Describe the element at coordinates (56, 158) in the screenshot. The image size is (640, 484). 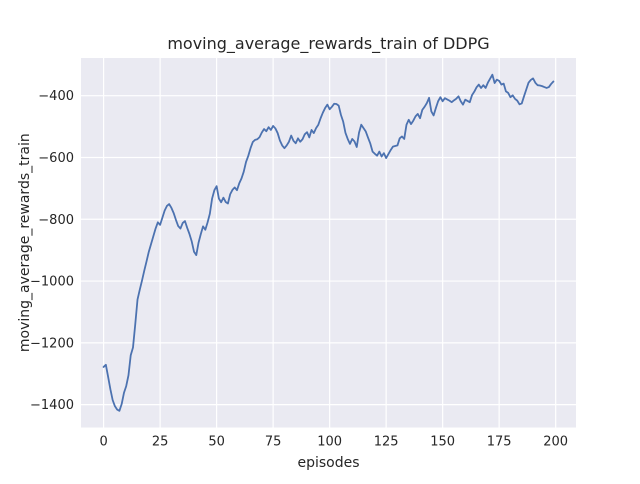
I see `y-tick-label: −600` at that location.